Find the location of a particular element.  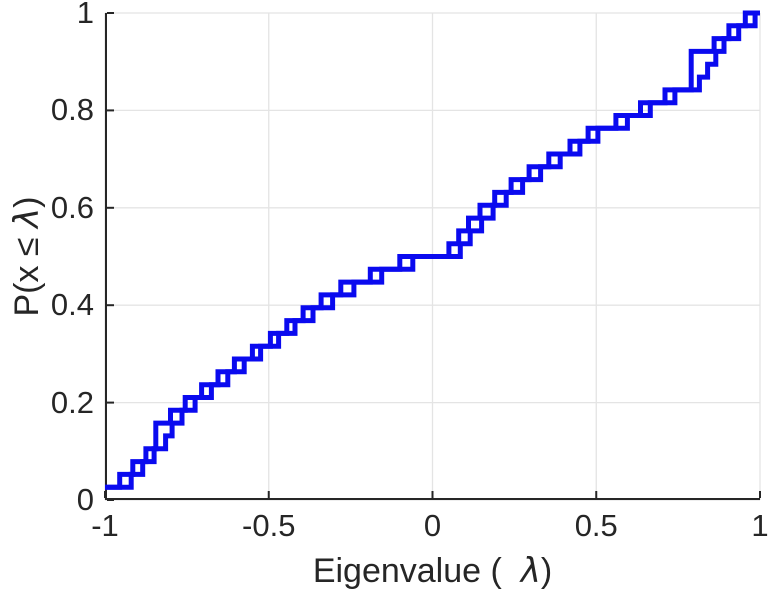

y-axis-title: P(x ≤ λ) is located at coordinates (27, 256).